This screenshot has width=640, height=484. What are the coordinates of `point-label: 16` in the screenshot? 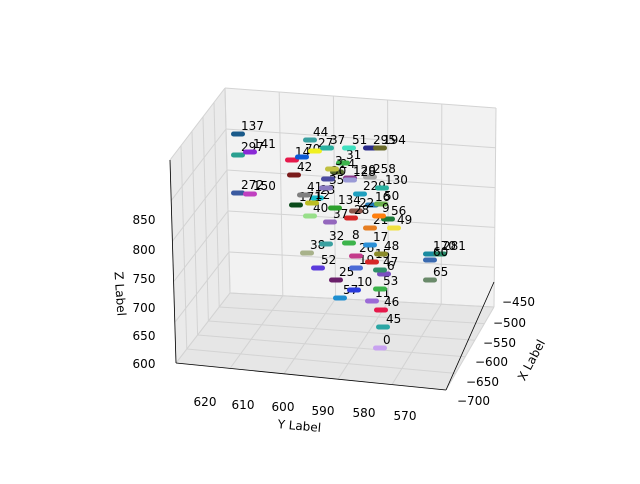 It's located at (382, 197).